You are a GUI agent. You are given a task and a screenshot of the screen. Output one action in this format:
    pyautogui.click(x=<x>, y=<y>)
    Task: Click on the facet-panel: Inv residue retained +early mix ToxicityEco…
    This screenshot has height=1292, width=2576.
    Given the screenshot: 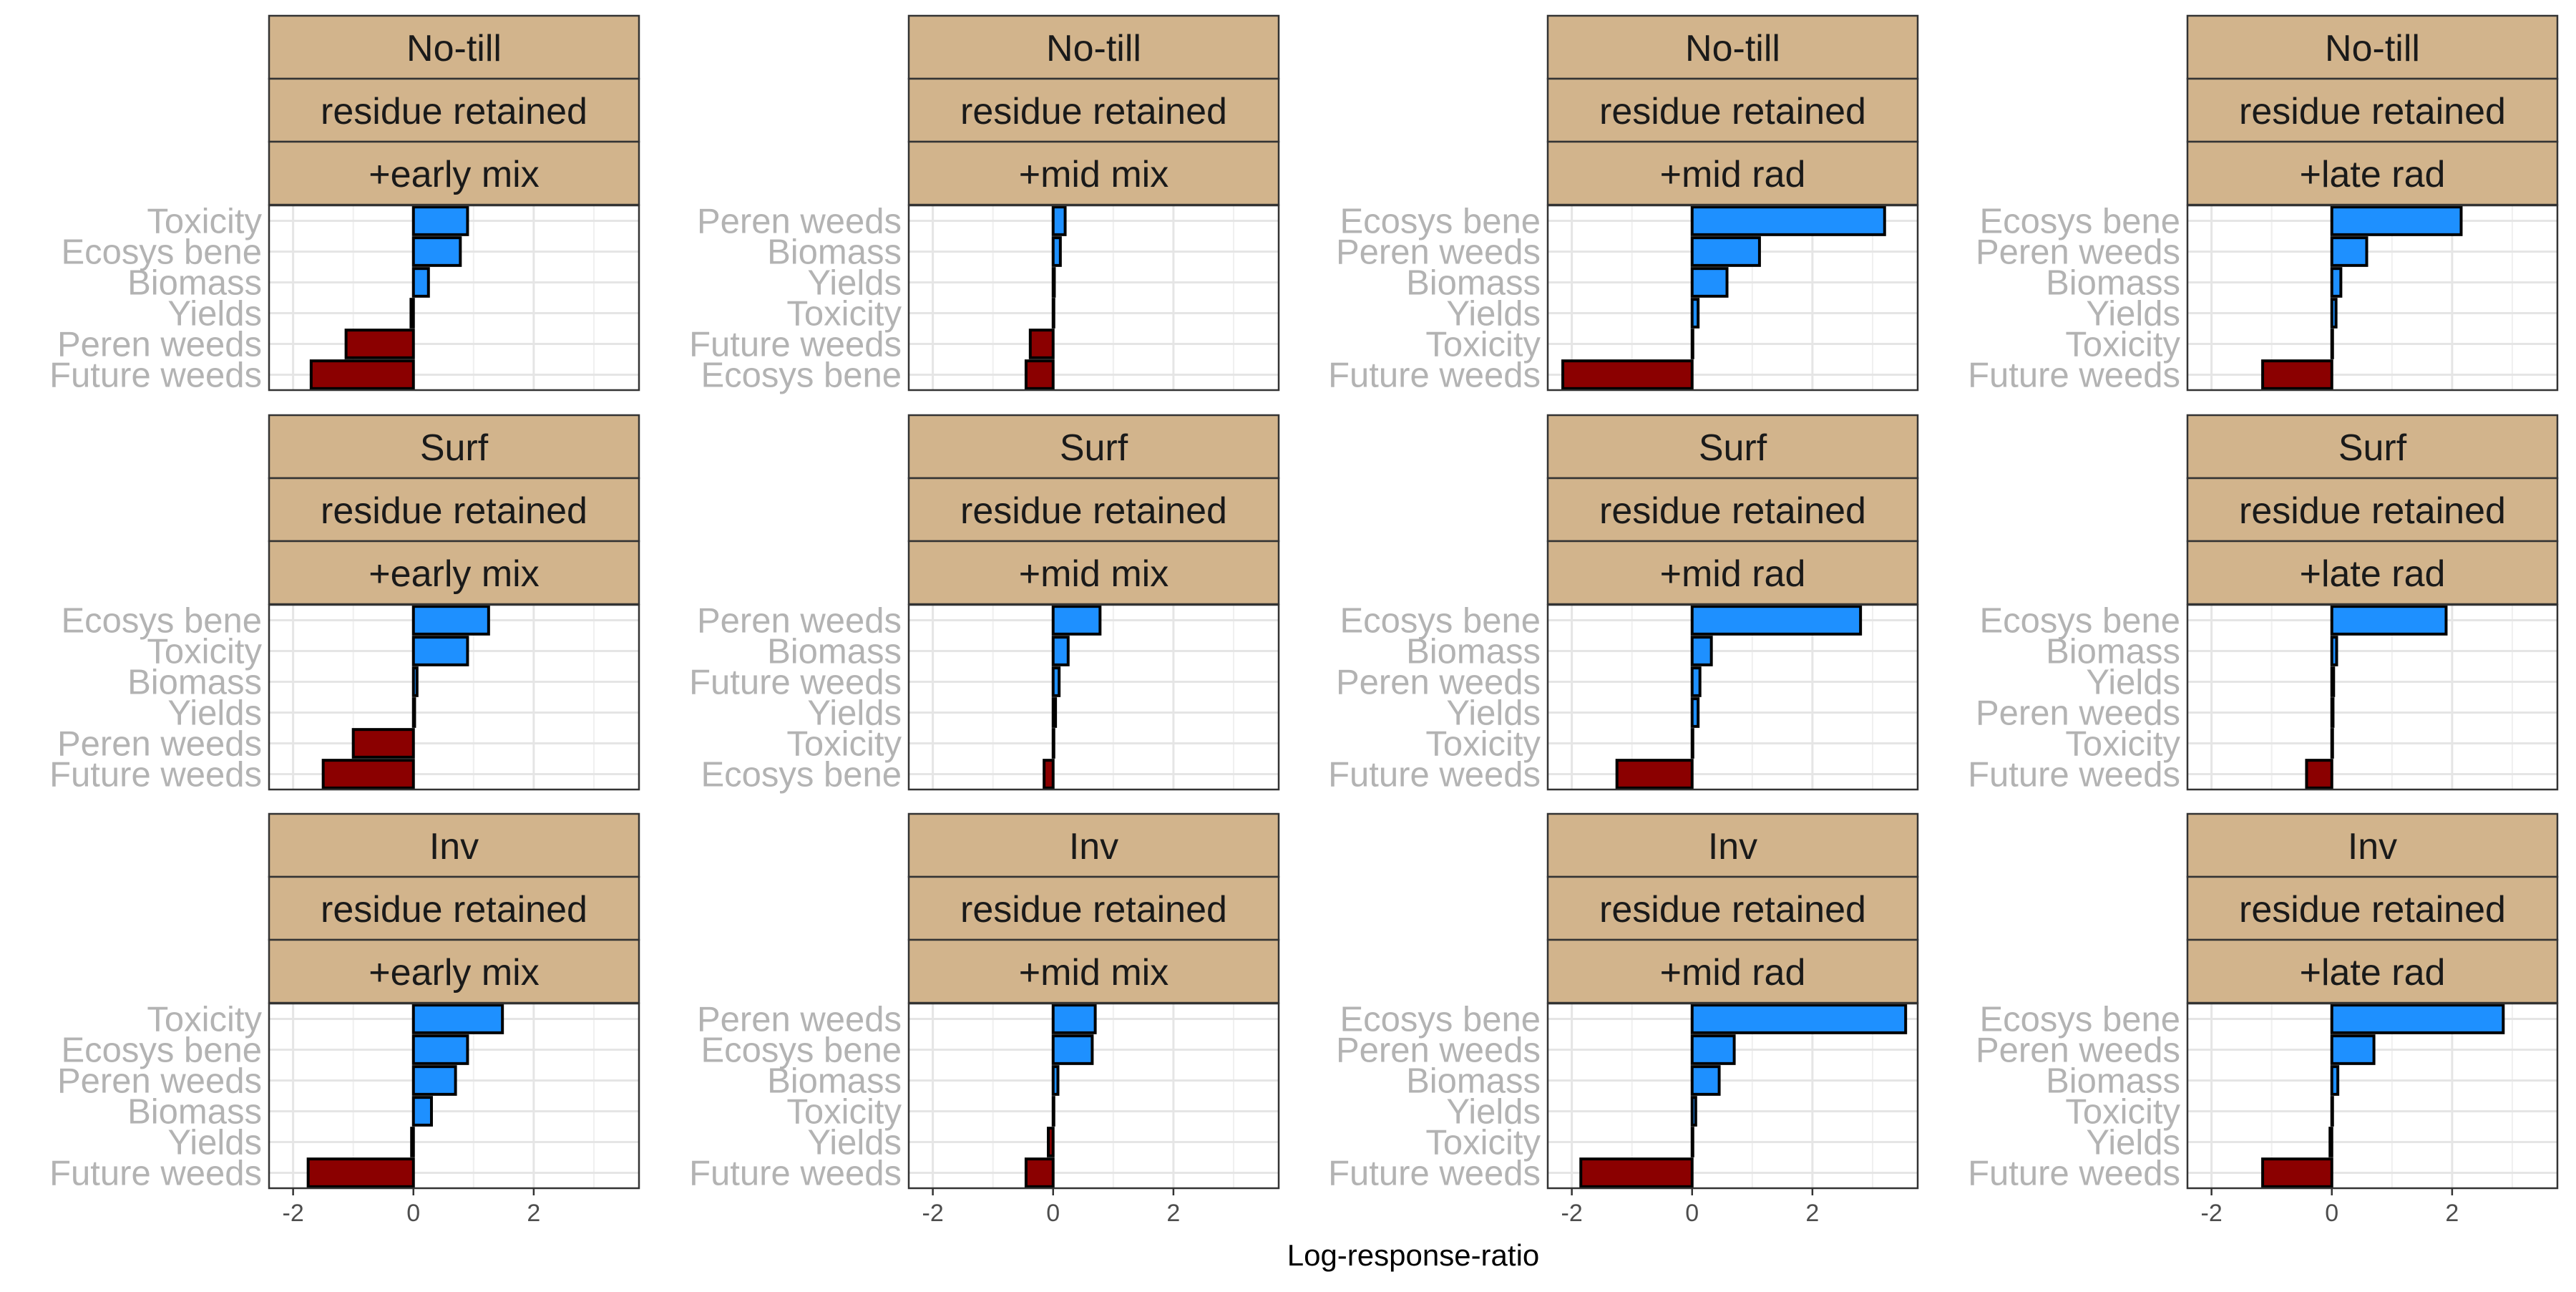 What is the action you would take?
    pyautogui.click(x=344, y=1019)
    